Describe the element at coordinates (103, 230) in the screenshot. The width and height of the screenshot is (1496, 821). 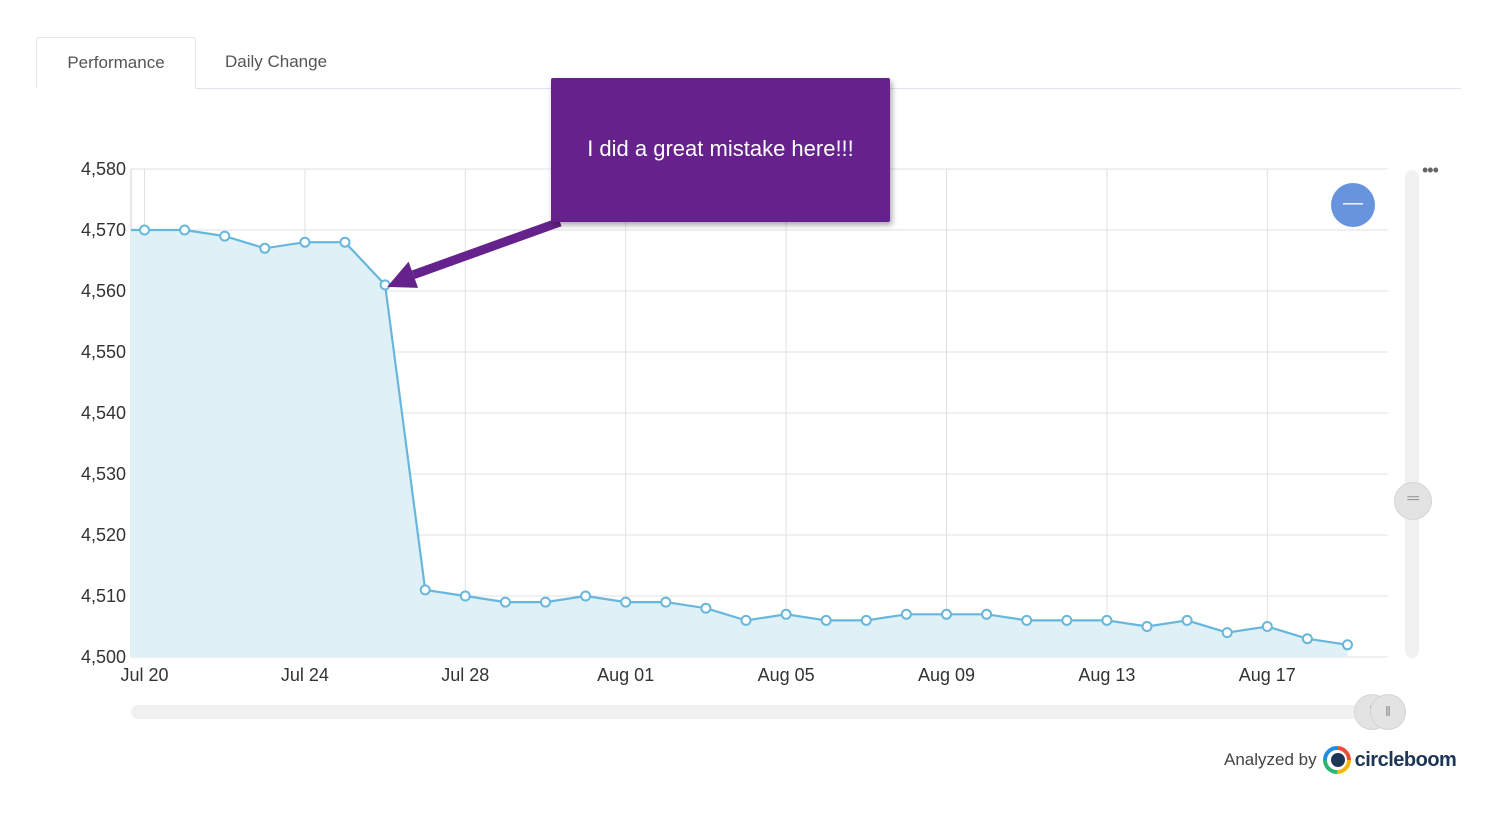
I see `y-tick-label: 4,570` at that location.